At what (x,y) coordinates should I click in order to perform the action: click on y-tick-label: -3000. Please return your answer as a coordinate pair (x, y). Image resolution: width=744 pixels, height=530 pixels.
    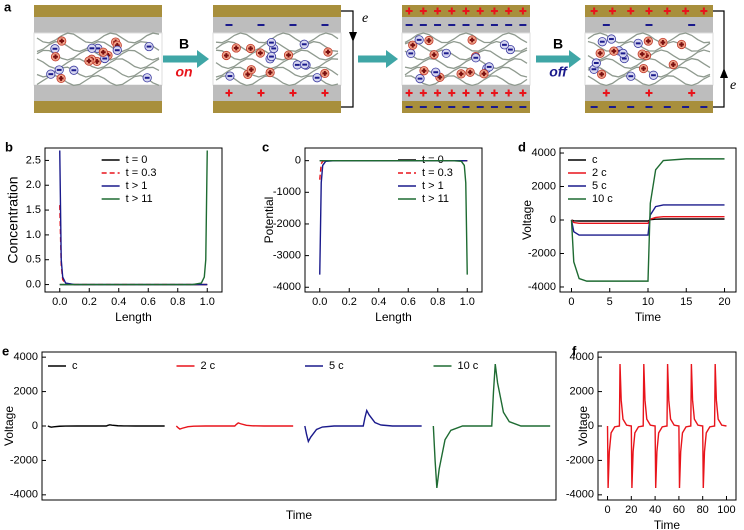
    Looking at the image, I should click on (287, 256).